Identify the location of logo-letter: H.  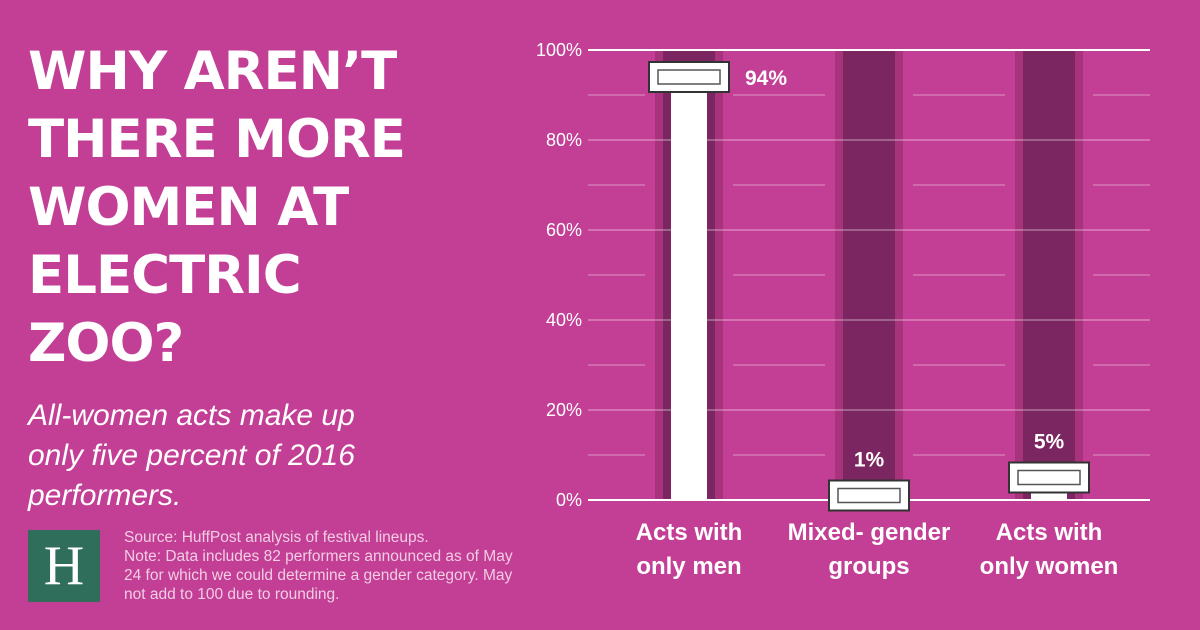
(64, 566).